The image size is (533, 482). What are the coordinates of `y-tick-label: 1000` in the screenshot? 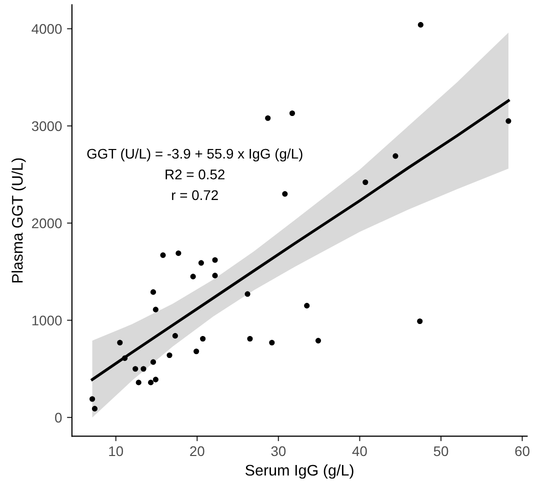 It's located at (47, 321).